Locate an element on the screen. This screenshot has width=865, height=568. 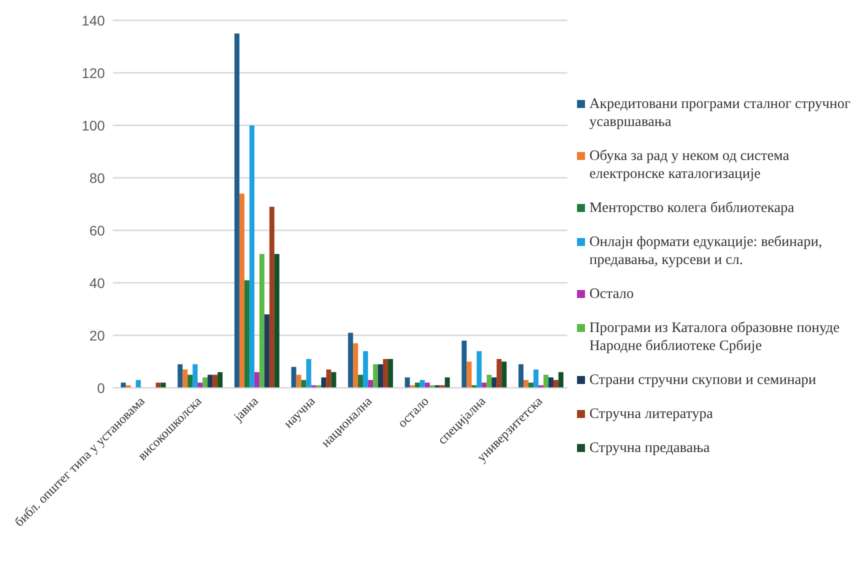
y-tick-label: 140 is located at coordinates (94, 20).